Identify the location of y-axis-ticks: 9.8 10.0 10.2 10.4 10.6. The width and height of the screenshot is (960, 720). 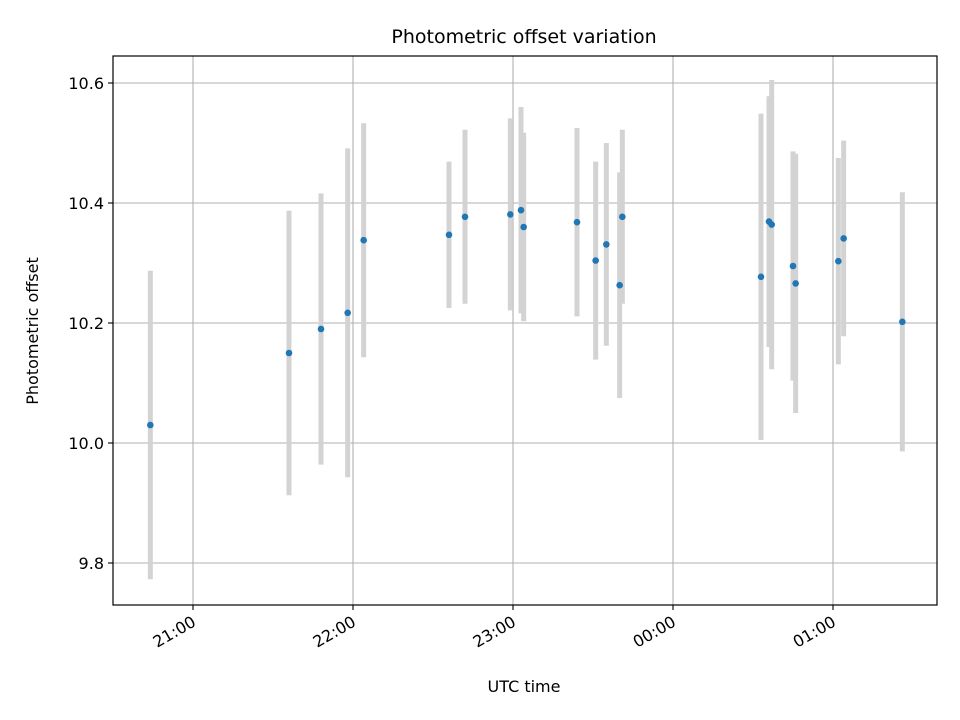
(90, 323).